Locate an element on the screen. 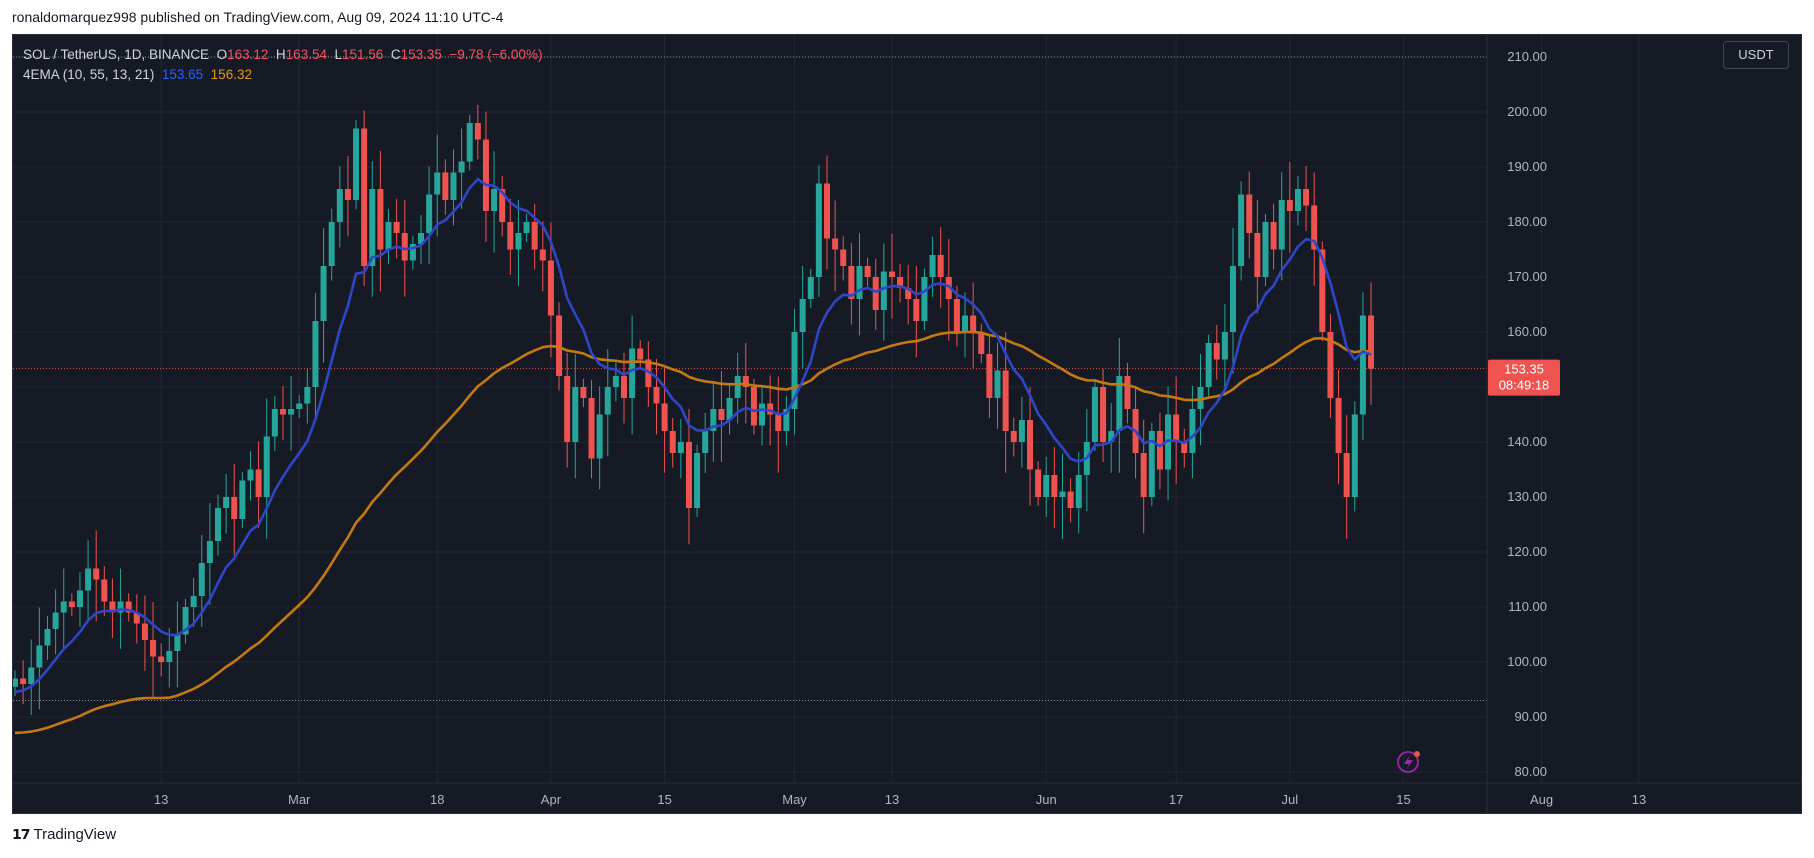  currency-unit-button: USDT is located at coordinates (1756, 55).